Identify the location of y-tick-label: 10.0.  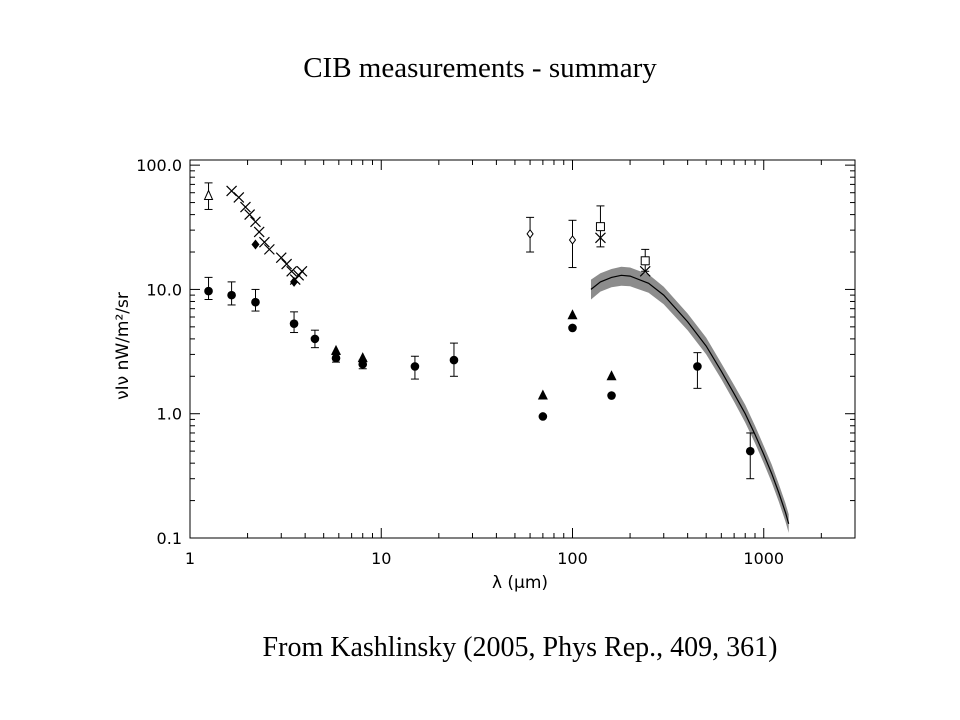
(164, 289).